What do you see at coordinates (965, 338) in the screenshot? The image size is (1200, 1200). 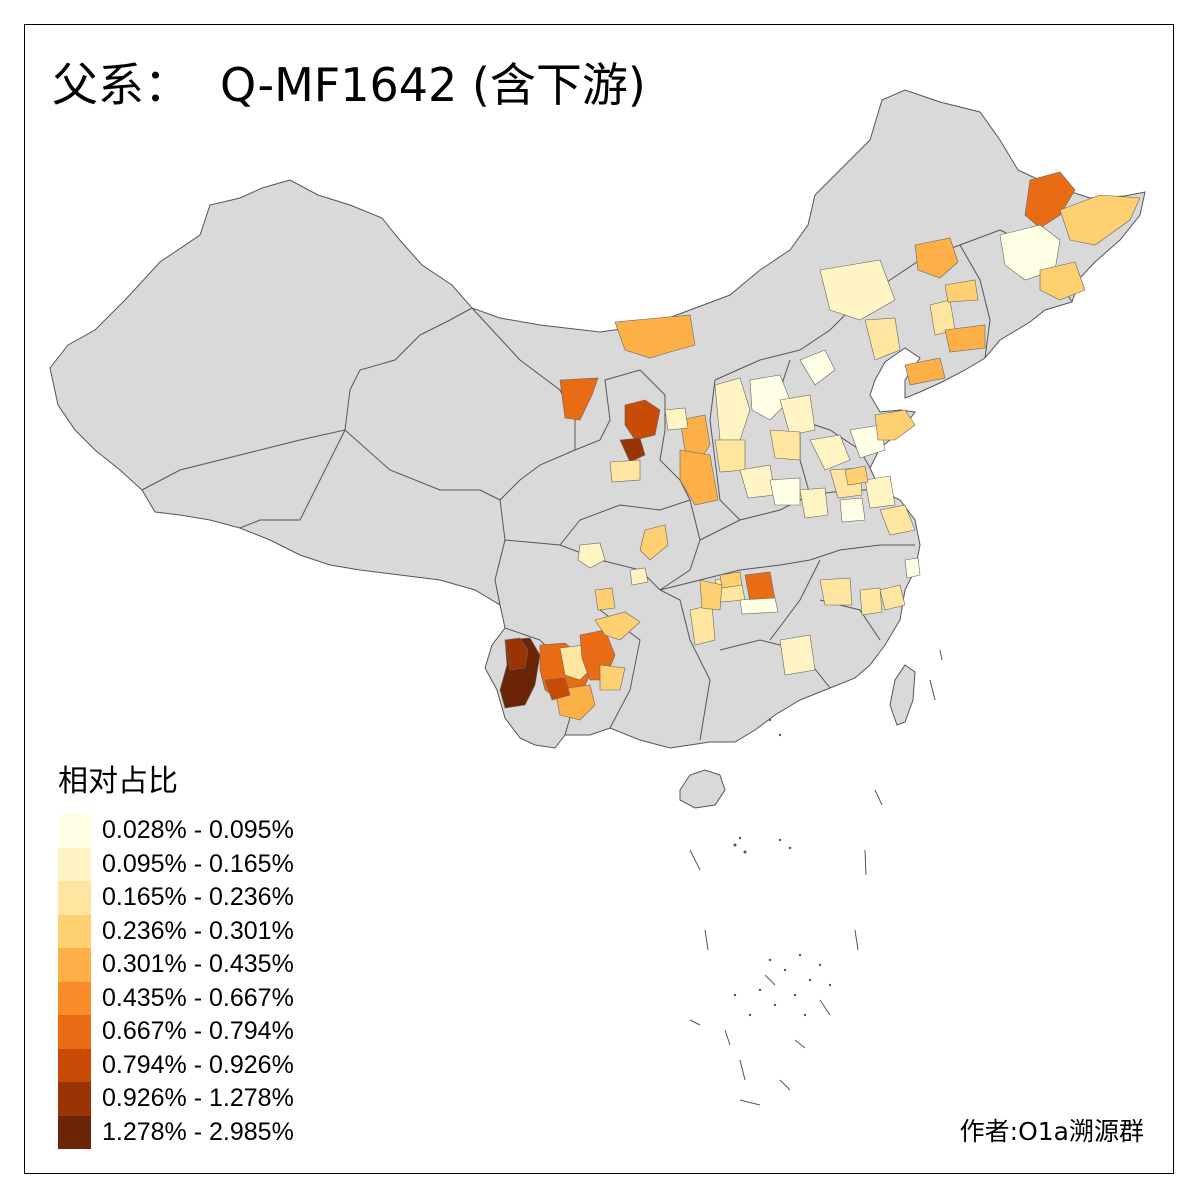 I see `region-liaoning-e` at bounding box center [965, 338].